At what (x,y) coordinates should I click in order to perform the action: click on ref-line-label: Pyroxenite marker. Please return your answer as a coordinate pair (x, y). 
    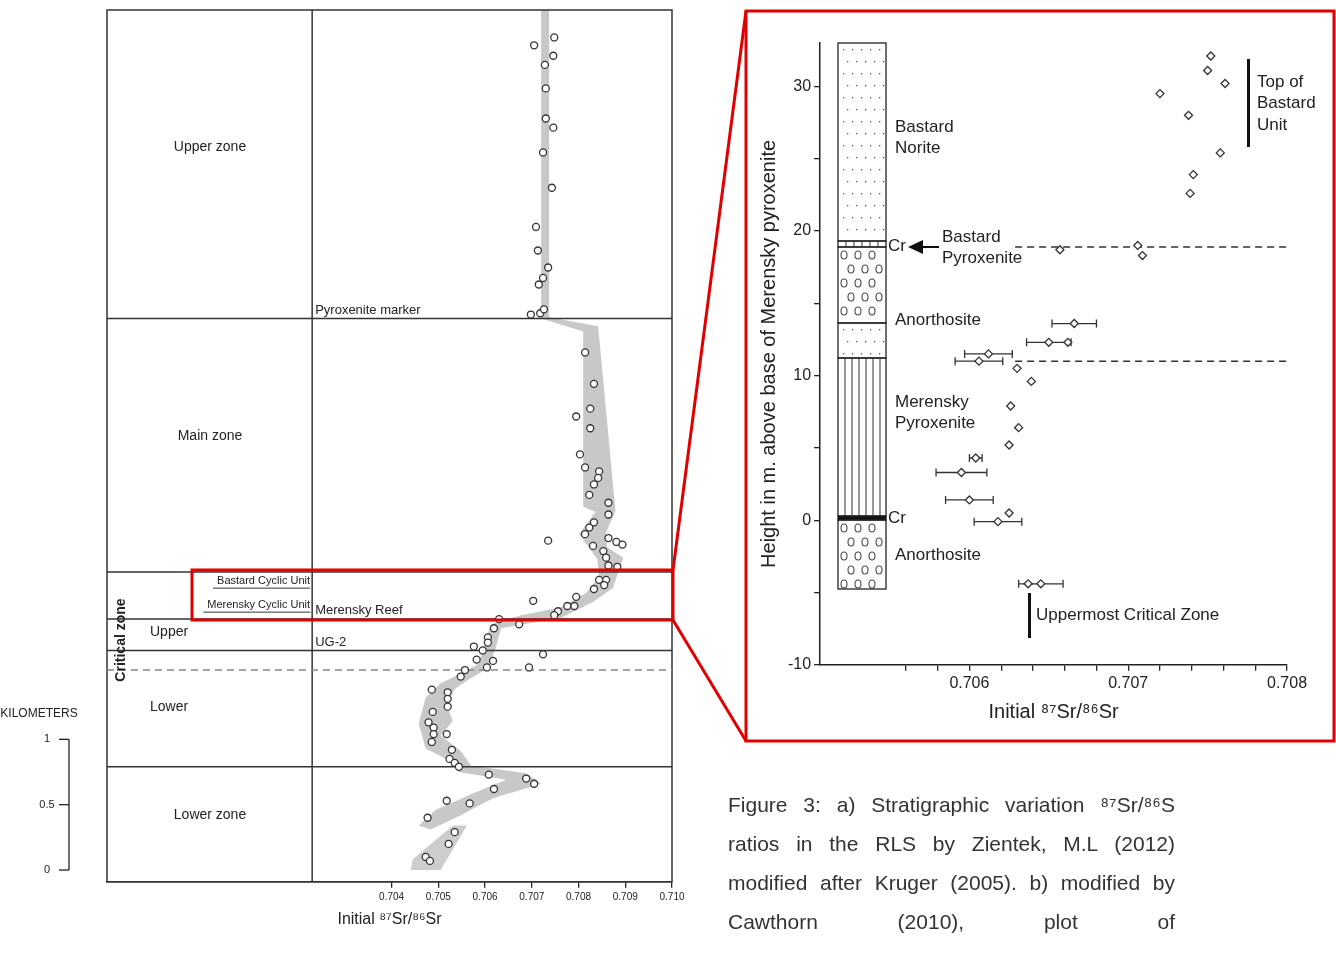
    Looking at the image, I should click on (368, 309).